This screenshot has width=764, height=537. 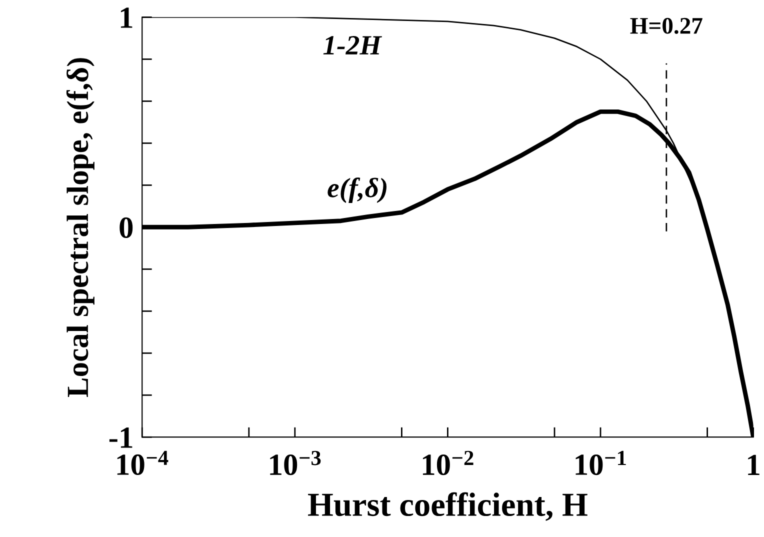 I want to click on x-tick-label: 10$^{−3}$, so click(x=295, y=463).